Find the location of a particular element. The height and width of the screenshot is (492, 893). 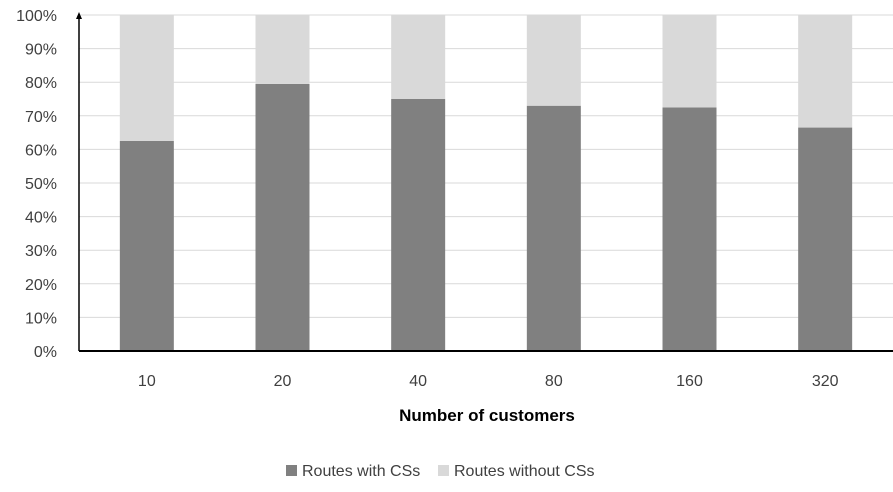

legend-swatch-without-css is located at coordinates (443, 470).